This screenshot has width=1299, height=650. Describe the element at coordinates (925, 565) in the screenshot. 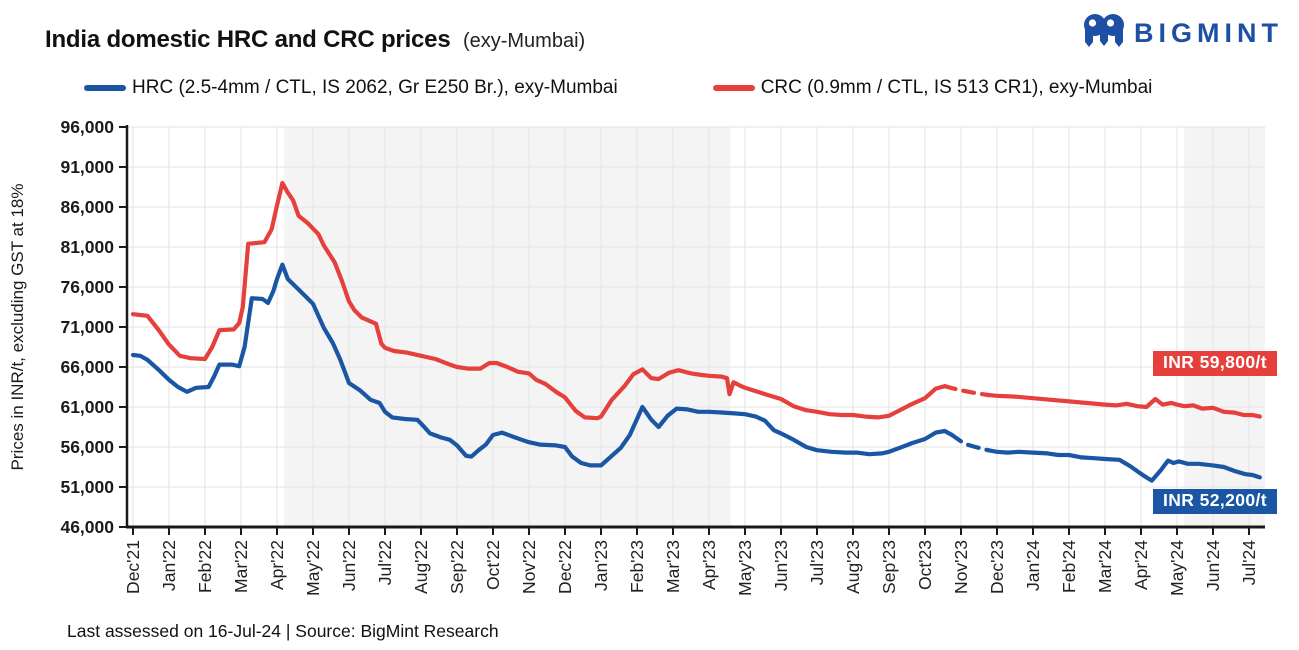

I see `x-tick-label: Oct'23` at that location.